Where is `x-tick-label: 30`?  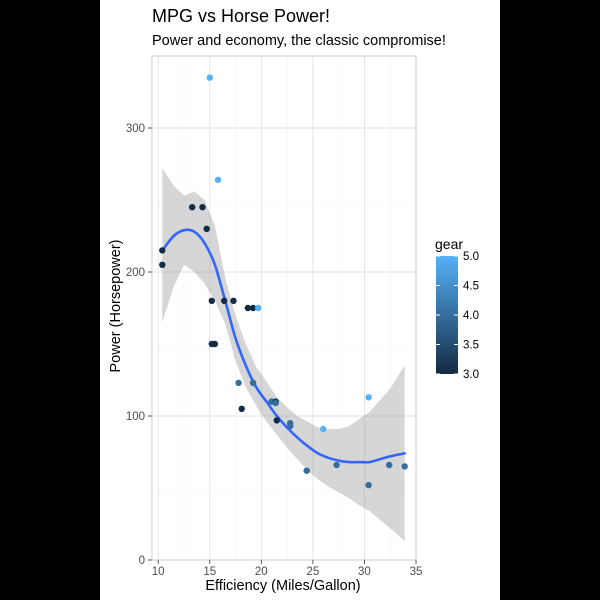 x-tick-label: 30 is located at coordinates (364, 572).